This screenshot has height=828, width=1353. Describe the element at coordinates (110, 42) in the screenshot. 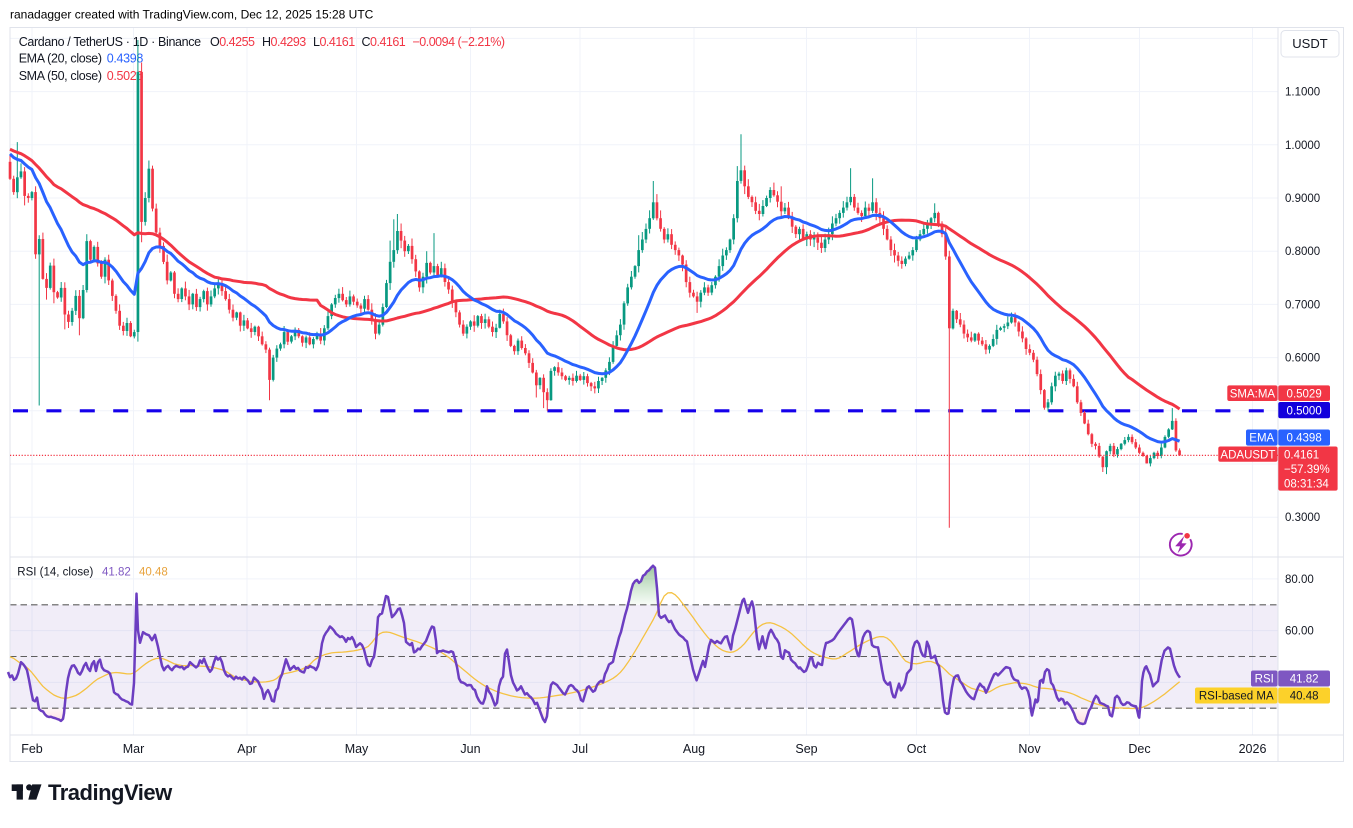

I see `svg-text:Cardano / TetherUS · 1D · Bina: Cardano / TetherUS · 1D · Binance` at that location.